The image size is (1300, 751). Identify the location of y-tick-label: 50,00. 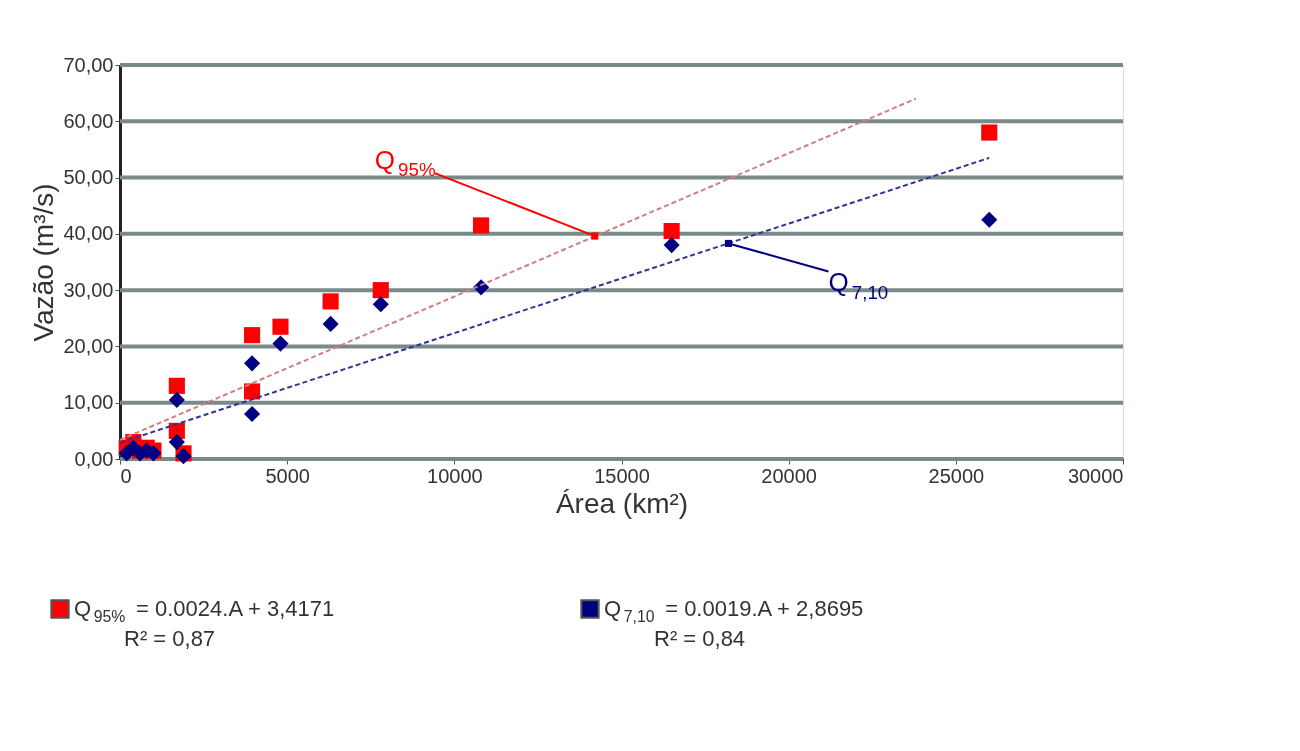
(88, 177).